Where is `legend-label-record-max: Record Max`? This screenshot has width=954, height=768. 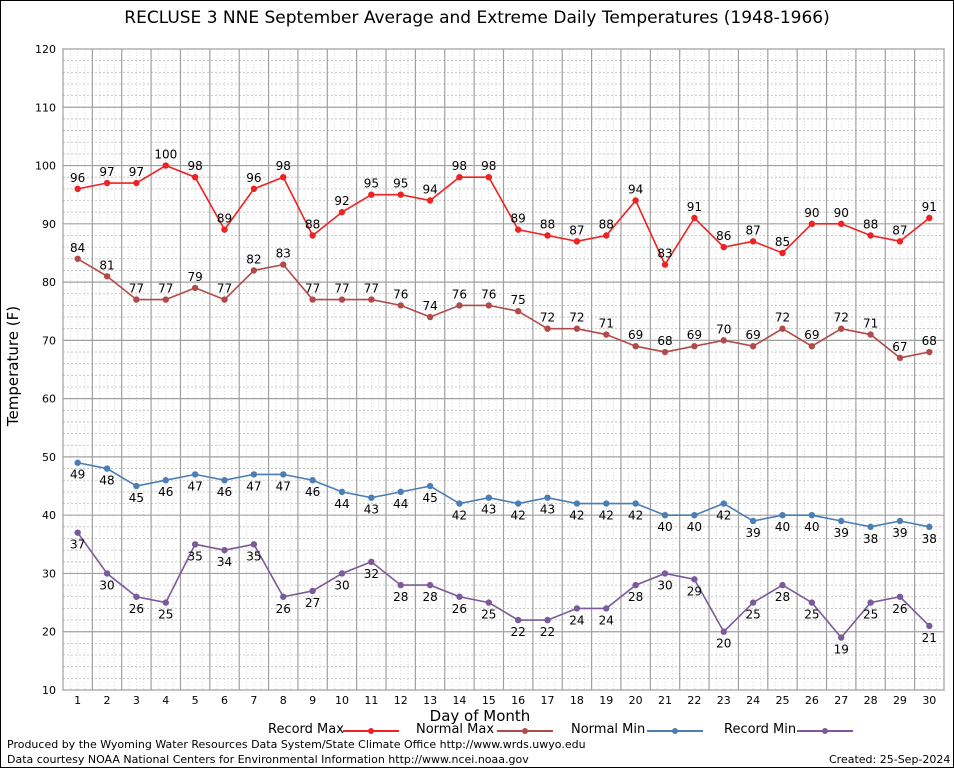
legend-label-record-max: Record Max is located at coordinates (306, 729).